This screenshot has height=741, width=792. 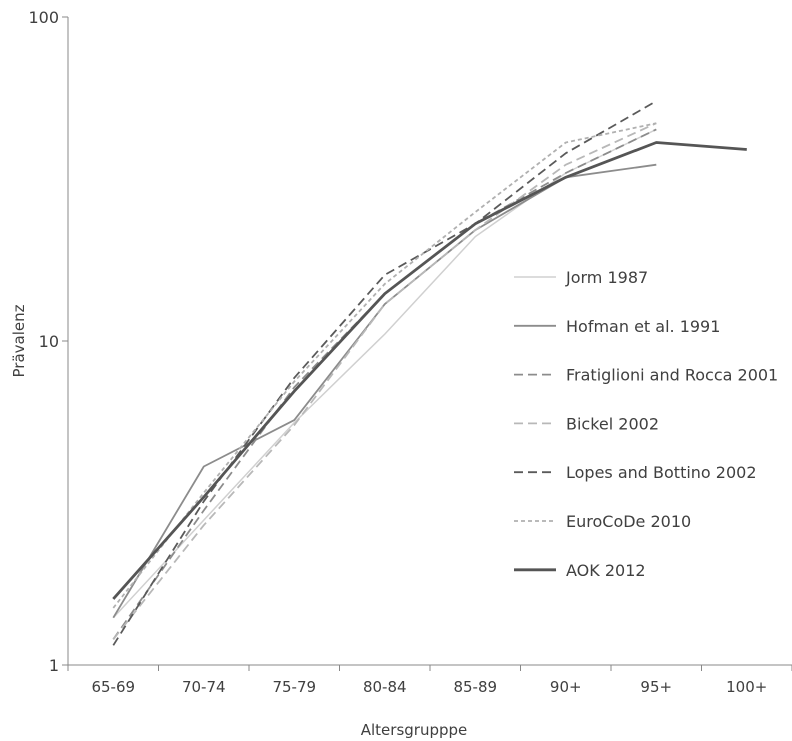 I want to click on x-tick-label: 70-74, so click(x=204, y=687).